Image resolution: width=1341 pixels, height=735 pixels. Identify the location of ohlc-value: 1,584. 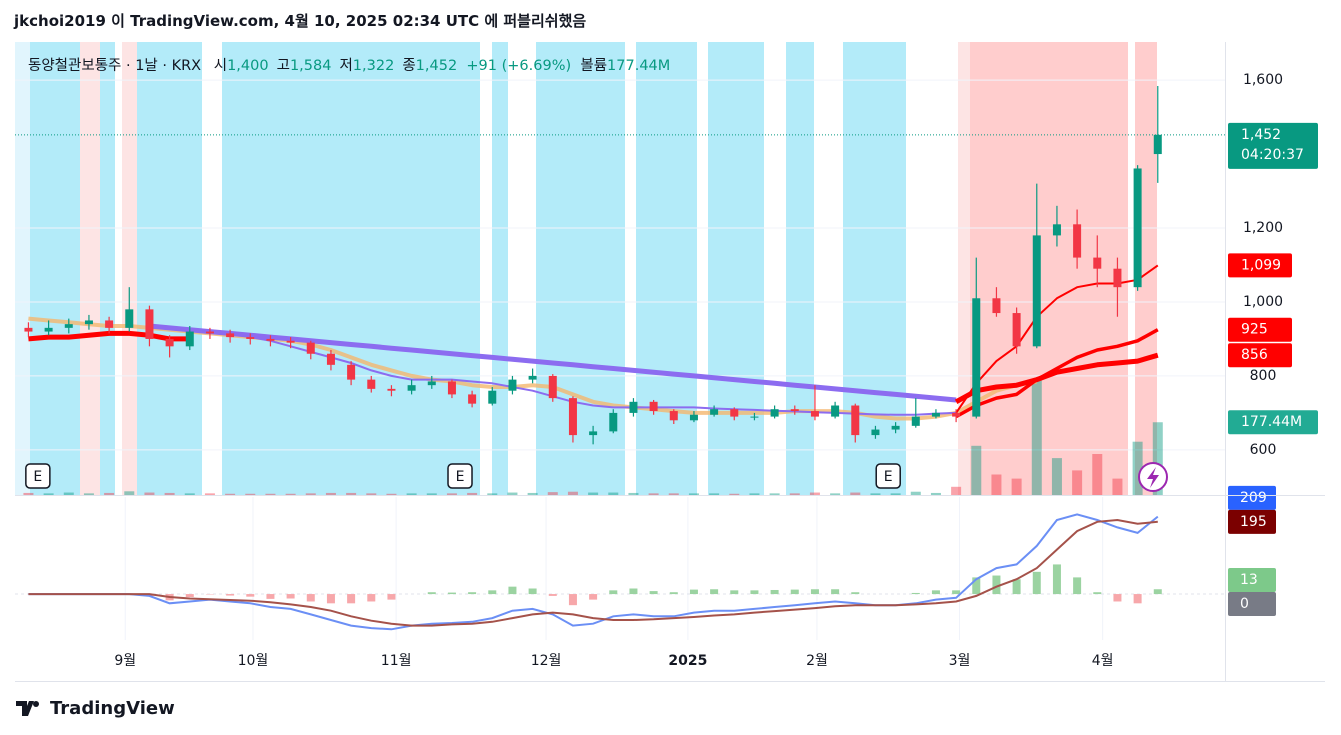
(310, 66).